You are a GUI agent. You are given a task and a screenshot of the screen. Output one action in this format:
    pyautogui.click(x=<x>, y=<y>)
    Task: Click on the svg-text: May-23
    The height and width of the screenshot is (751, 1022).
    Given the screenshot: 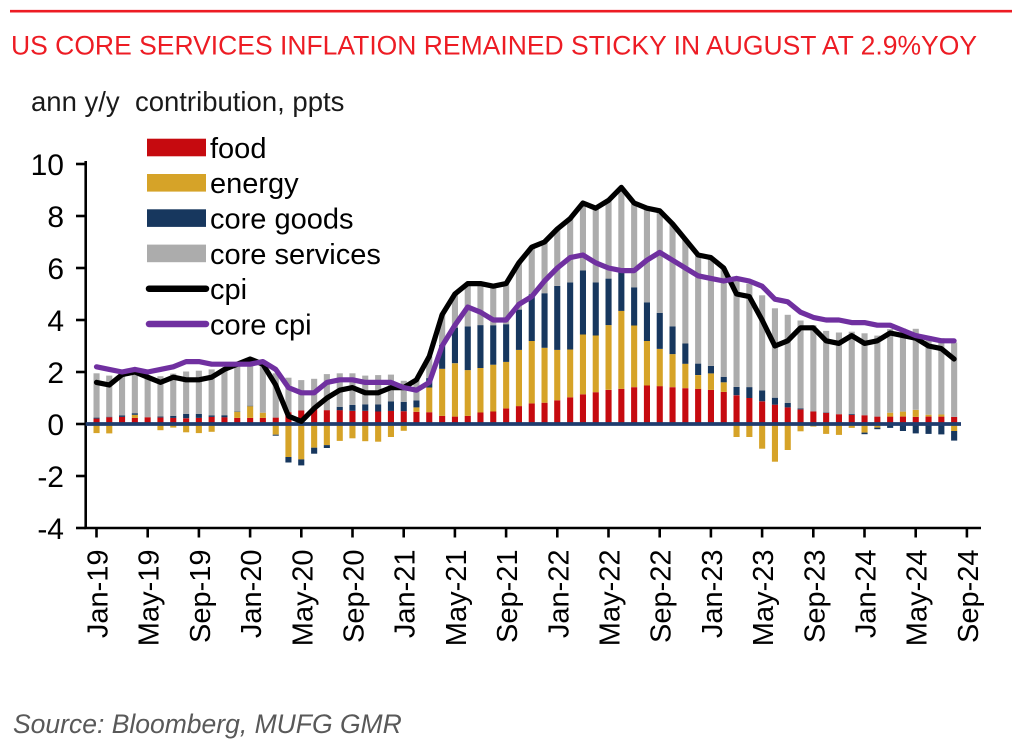 What is the action you would take?
    pyautogui.click(x=764, y=598)
    